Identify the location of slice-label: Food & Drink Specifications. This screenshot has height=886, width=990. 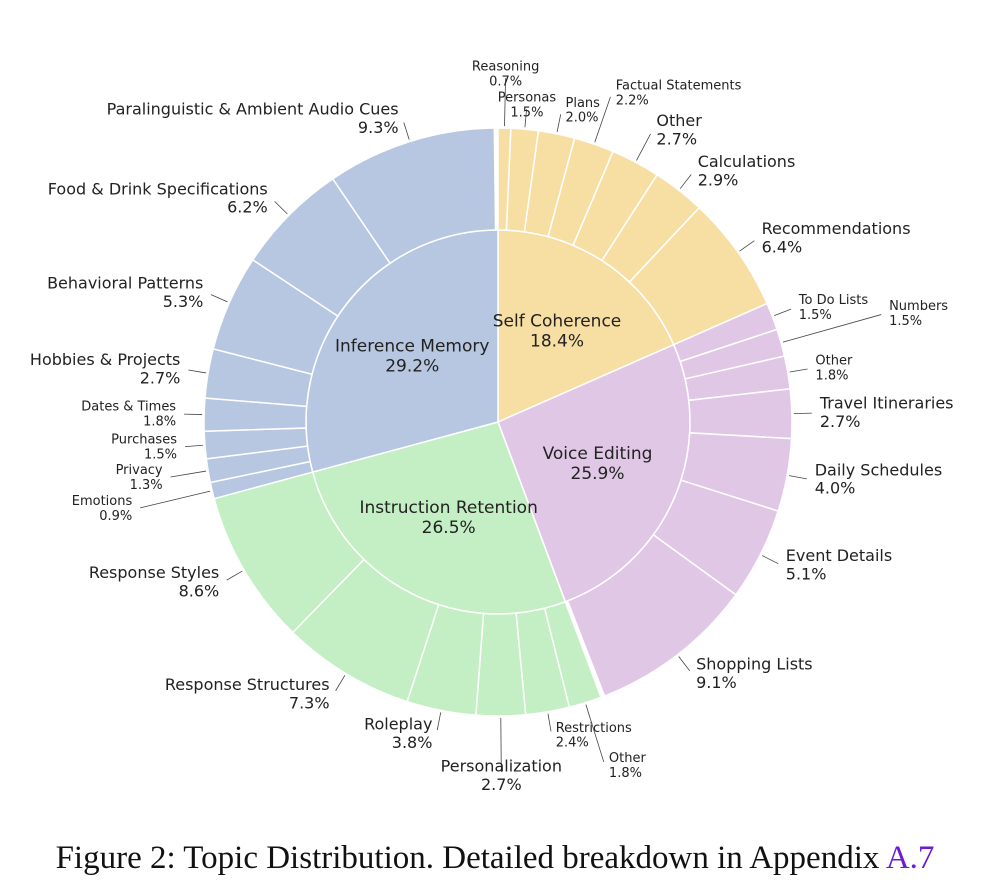
(158, 188).